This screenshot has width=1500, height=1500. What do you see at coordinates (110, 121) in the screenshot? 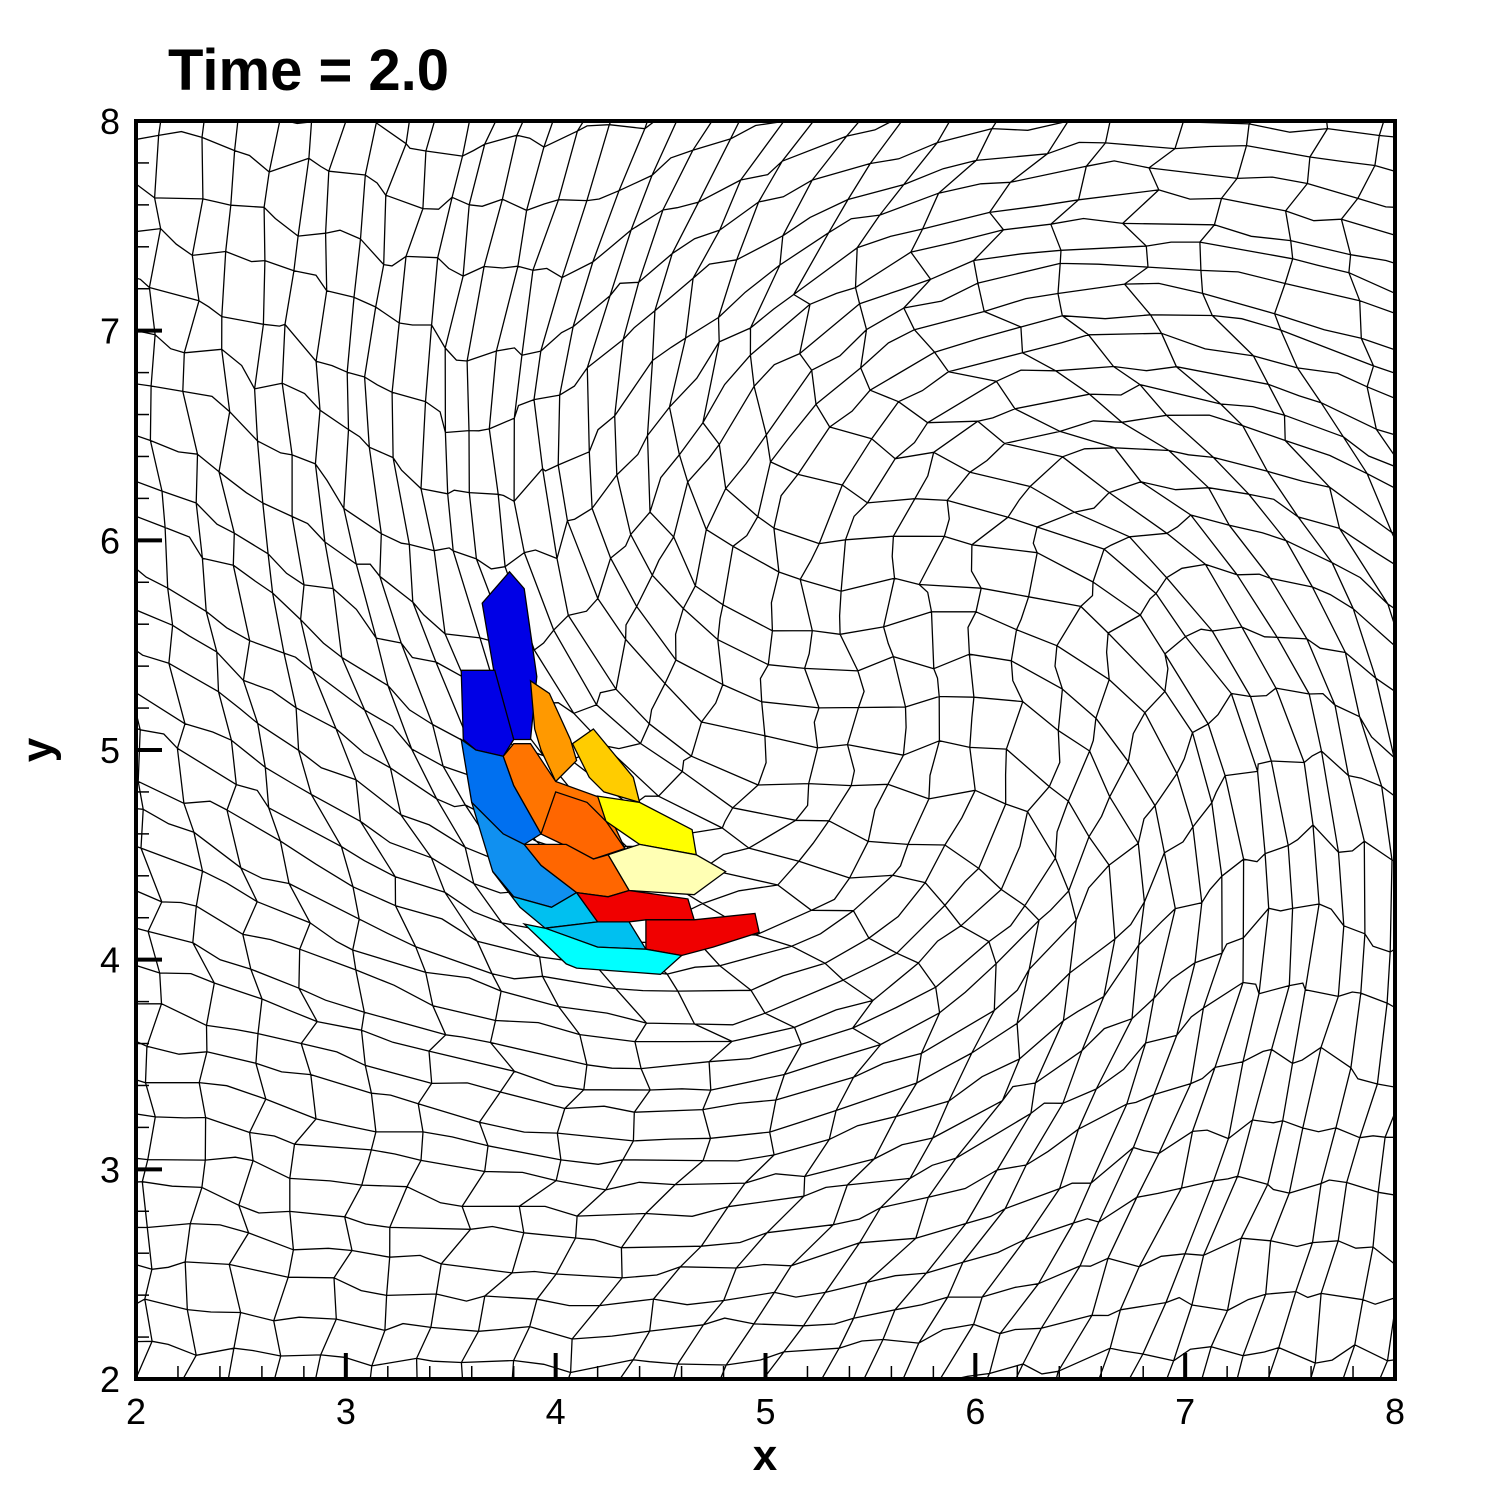
I see `y-tick-label: 8` at bounding box center [110, 121].